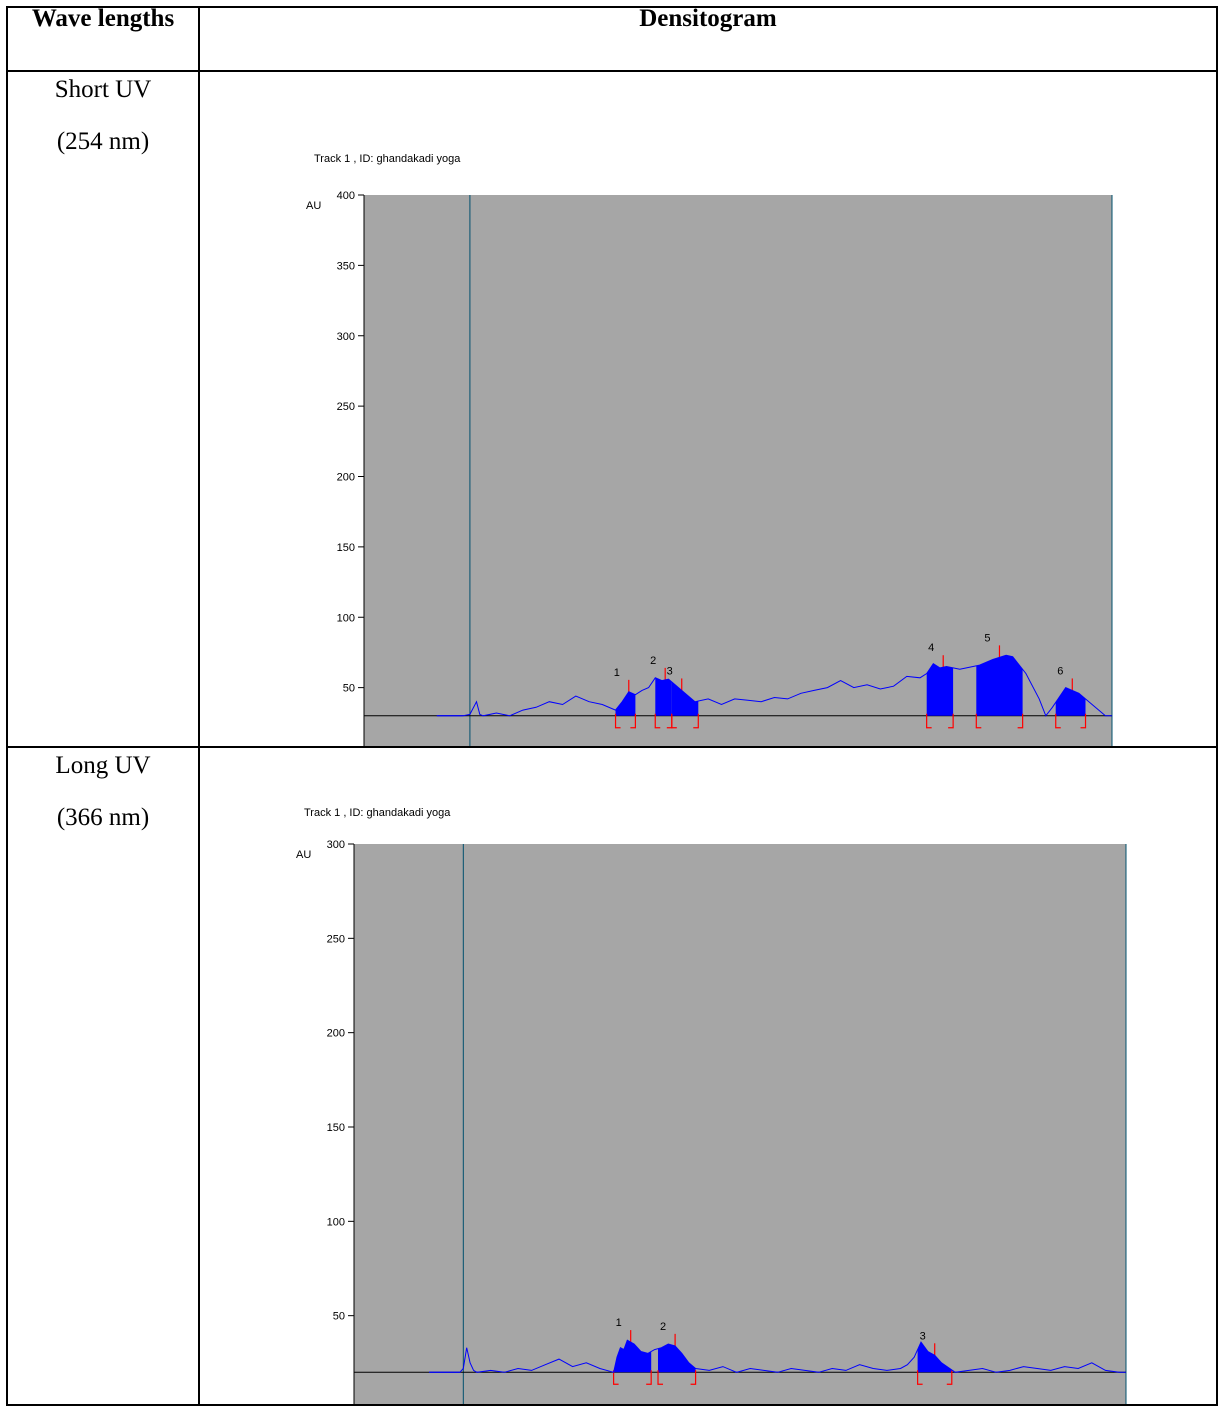  I want to click on y-tick-label: 400, so click(346, 196).